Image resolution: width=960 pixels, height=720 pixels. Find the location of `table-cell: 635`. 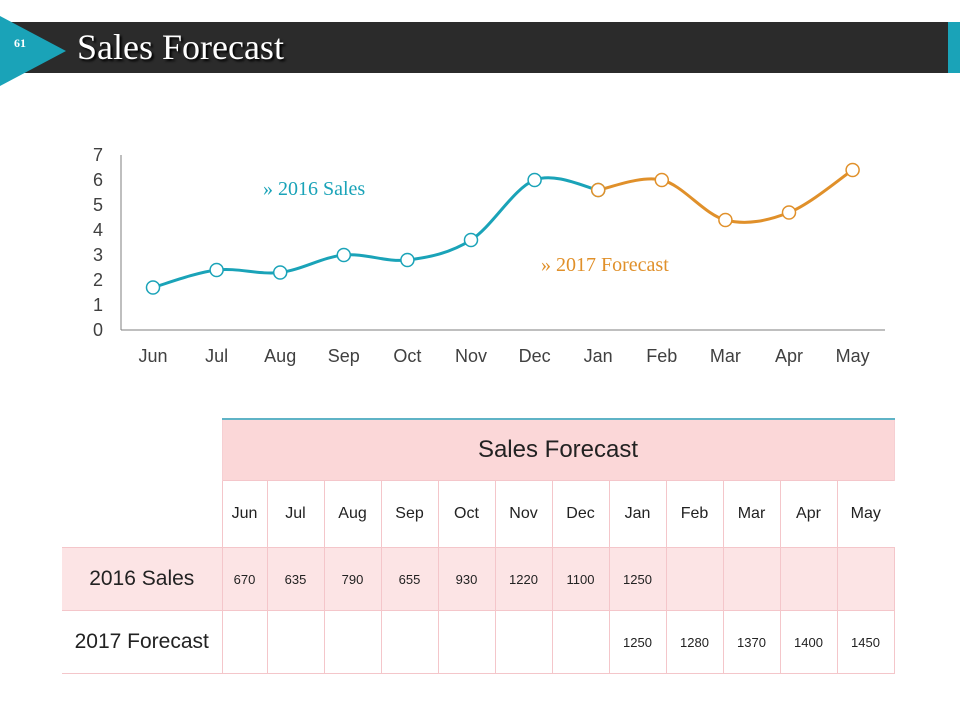

table-cell: 635 is located at coordinates (295, 579).